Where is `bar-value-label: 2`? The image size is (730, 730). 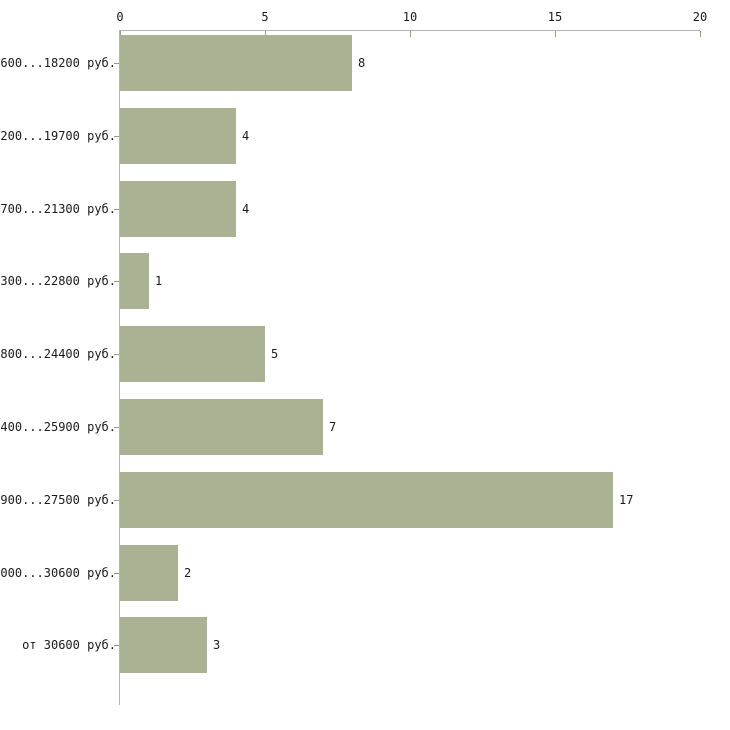 bar-value-label: 2 is located at coordinates (188, 572).